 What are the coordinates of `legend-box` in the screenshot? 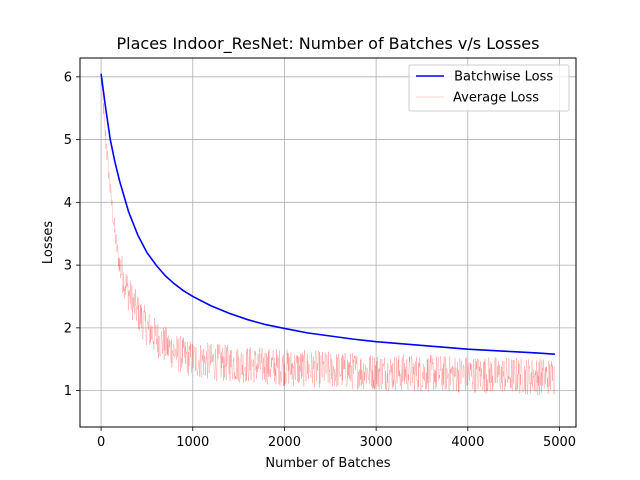 It's located at (489, 88).